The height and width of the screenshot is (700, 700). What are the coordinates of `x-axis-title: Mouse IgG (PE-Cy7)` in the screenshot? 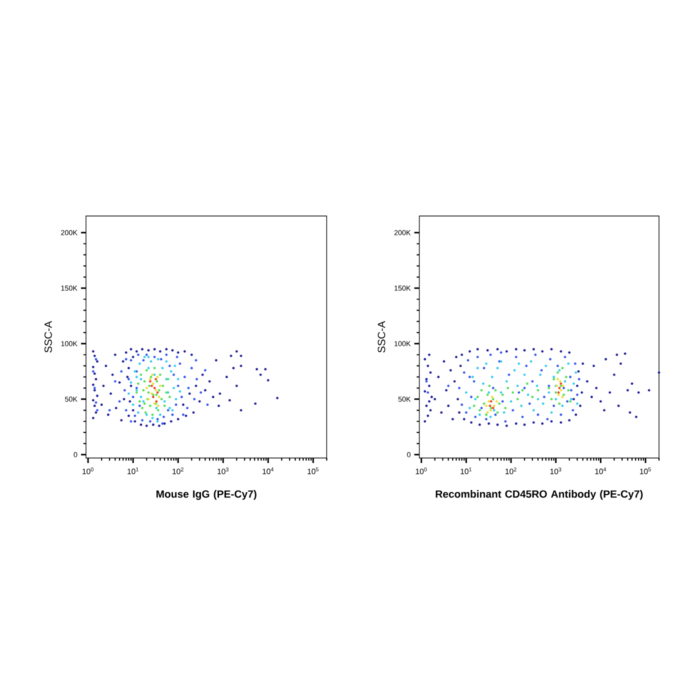 It's located at (206, 495).